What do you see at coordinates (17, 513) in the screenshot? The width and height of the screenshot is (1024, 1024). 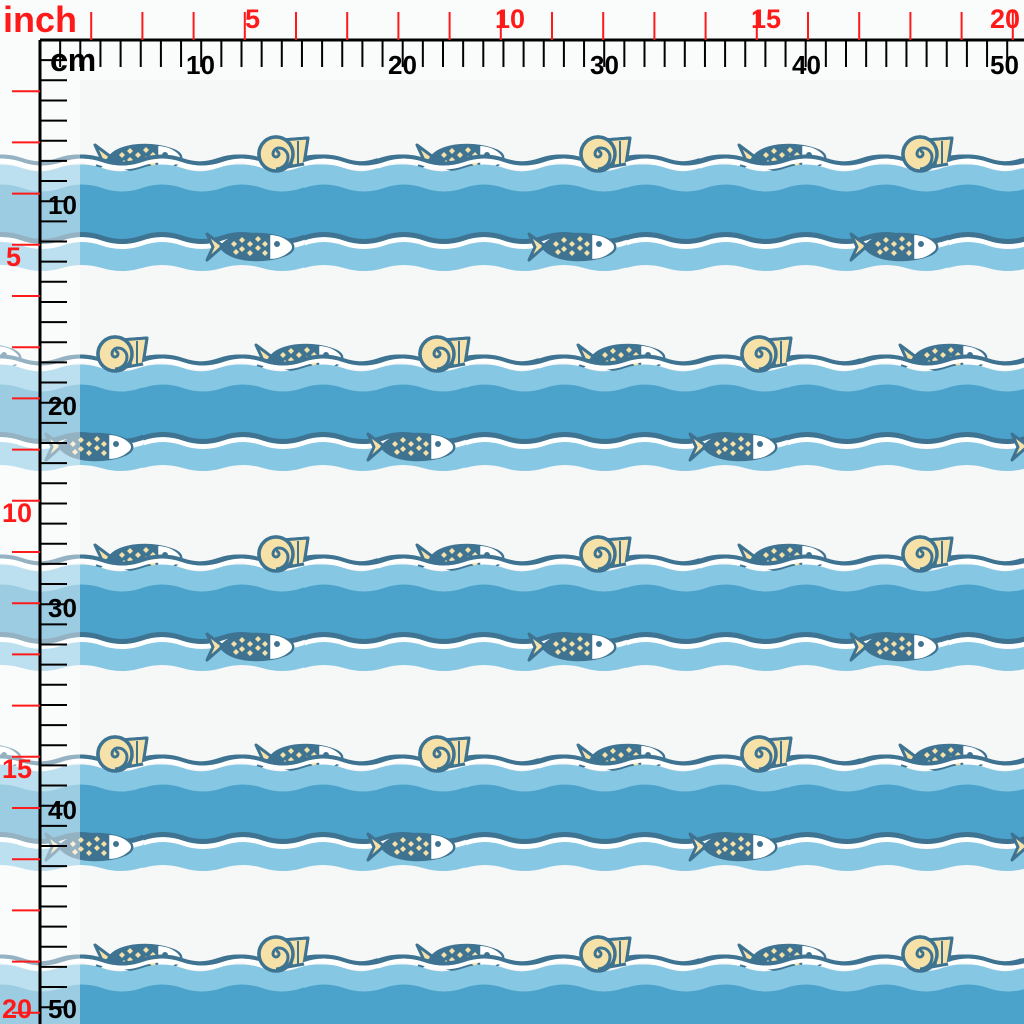 I see `left-inch-label: 10` at bounding box center [17, 513].